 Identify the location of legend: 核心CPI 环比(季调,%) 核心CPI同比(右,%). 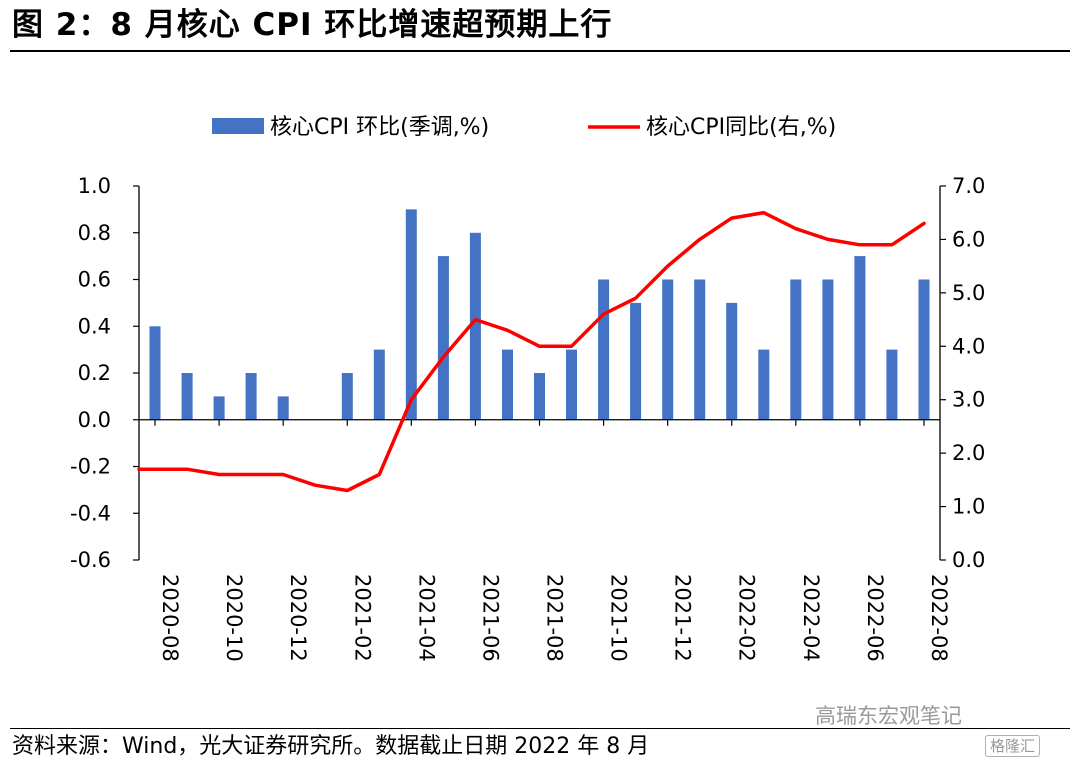
(524, 127).